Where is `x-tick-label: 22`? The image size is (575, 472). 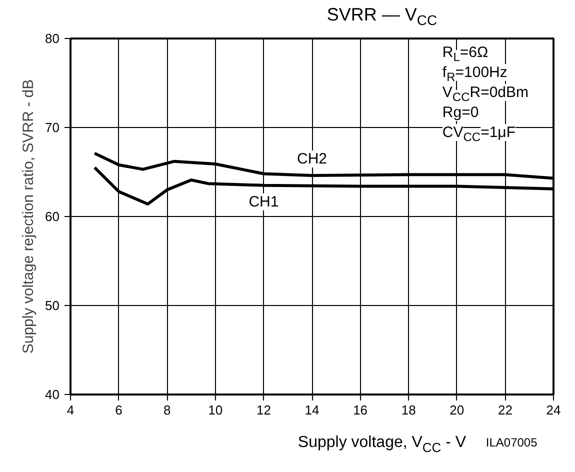
x-tick-label: 22 is located at coordinates (505, 410).